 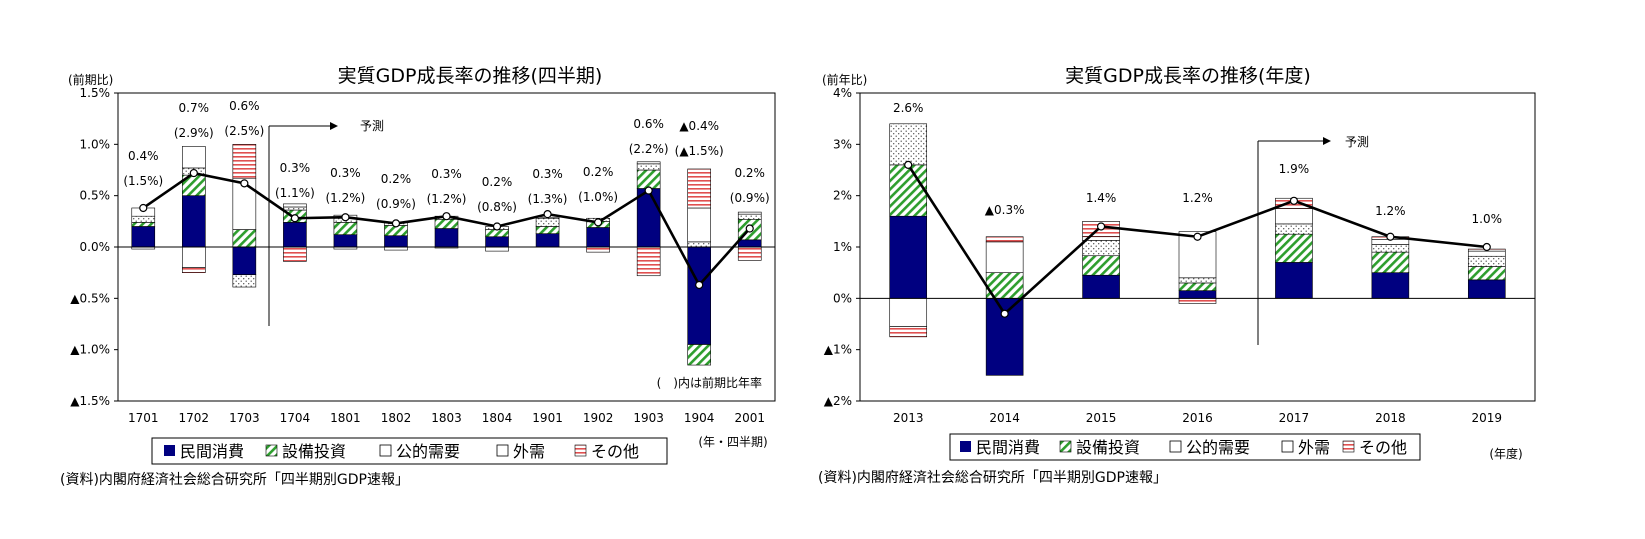 What do you see at coordinates (1294, 418) in the screenshot?
I see `x-tick-label: 2017` at bounding box center [1294, 418].